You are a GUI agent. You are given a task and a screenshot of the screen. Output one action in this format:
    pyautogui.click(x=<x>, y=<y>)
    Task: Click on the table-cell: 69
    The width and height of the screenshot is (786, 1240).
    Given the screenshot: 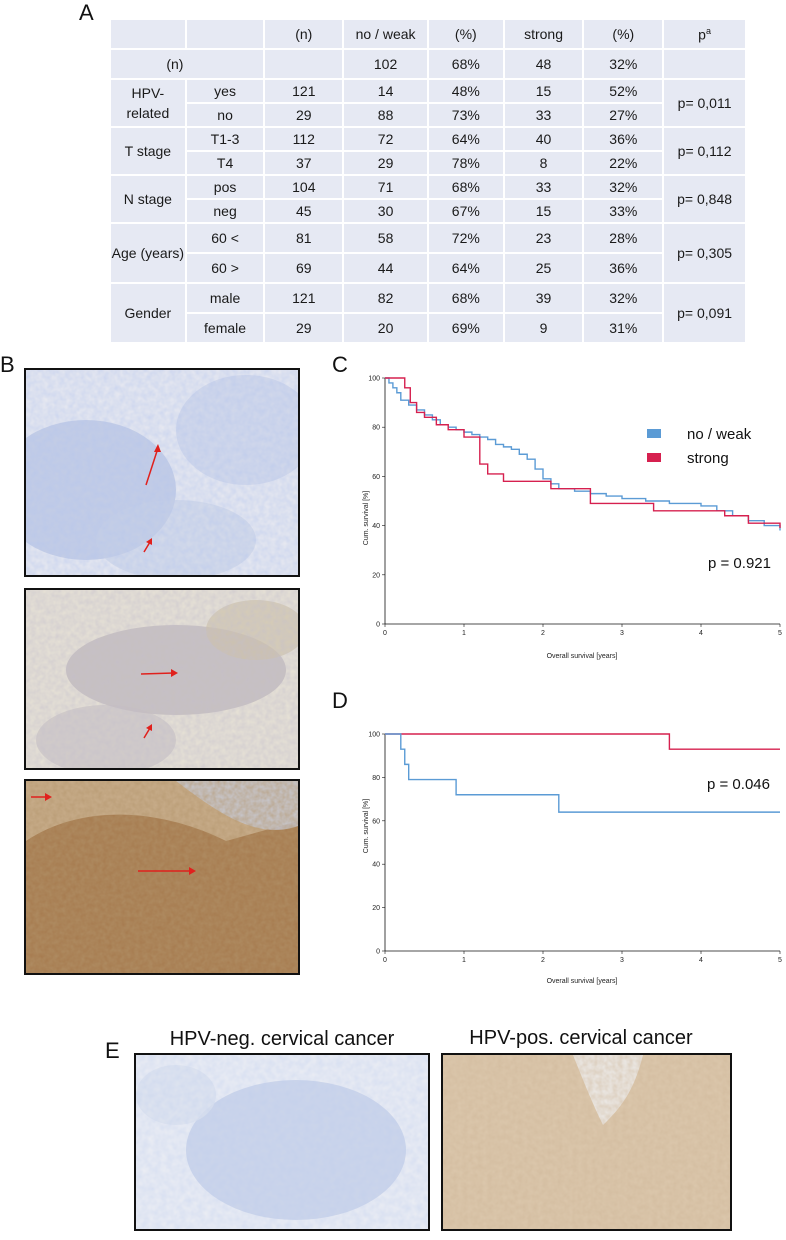 What is the action you would take?
    pyautogui.click(x=304, y=268)
    